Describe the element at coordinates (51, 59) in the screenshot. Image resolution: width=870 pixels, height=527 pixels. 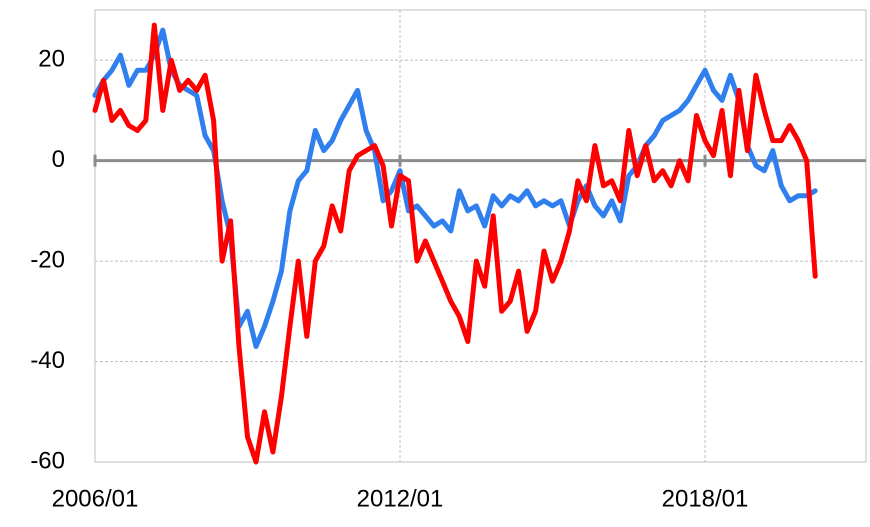
I see `y-tick-label: 20` at that location.